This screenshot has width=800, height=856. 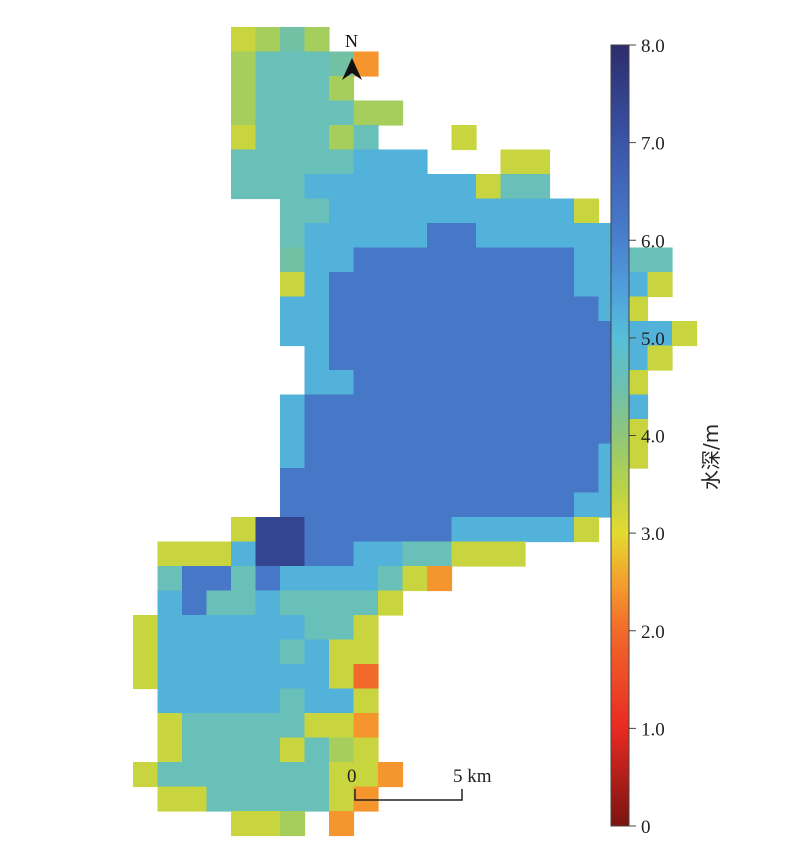 What do you see at coordinates (646, 827) in the screenshot?
I see `colorbar-tick-label: 0` at bounding box center [646, 827].